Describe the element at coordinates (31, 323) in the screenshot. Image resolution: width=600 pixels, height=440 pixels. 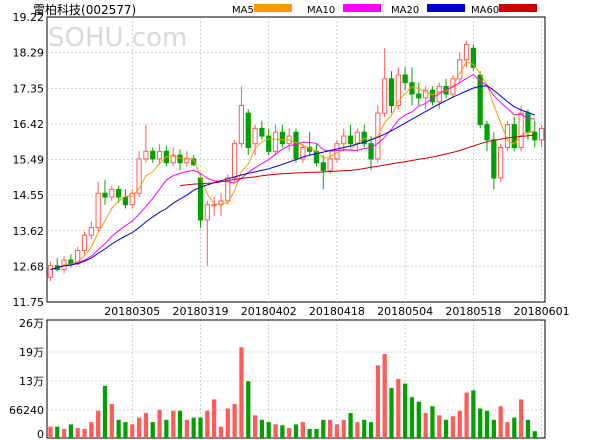
I see `volume-tick-label: 26万` at that location.